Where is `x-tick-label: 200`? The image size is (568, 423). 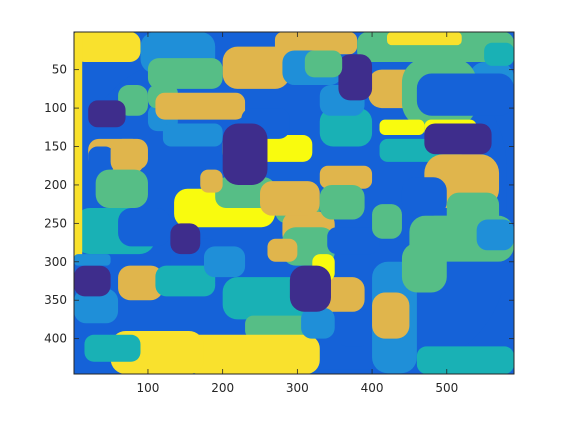
x-tick-label: 200 is located at coordinates (222, 388).